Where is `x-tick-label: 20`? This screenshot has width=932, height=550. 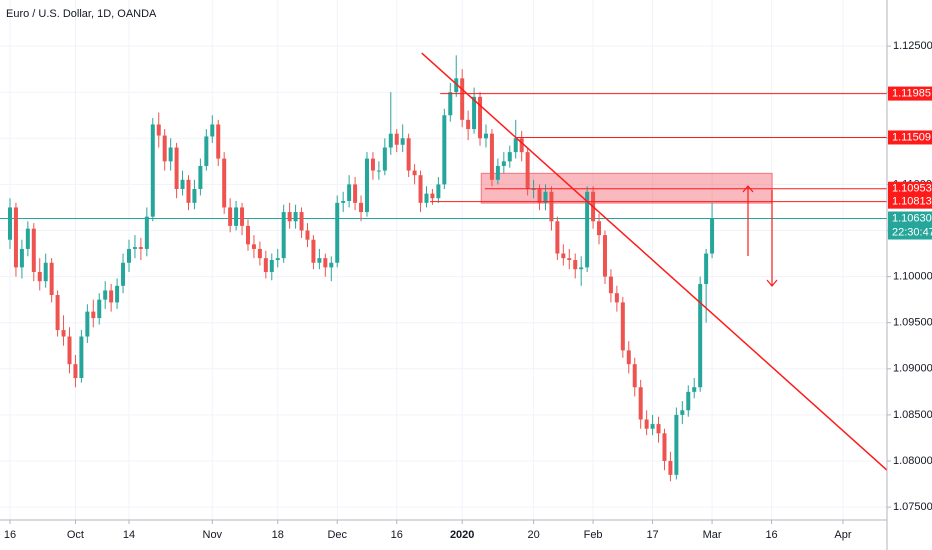 x-tick-label: 20 is located at coordinates (533, 535).